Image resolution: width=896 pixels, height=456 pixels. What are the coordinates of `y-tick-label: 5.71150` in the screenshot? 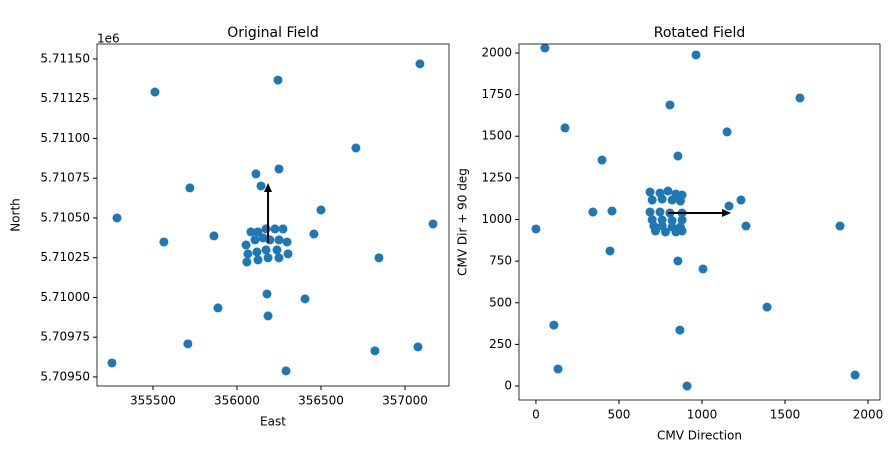 It's located at (65, 58).